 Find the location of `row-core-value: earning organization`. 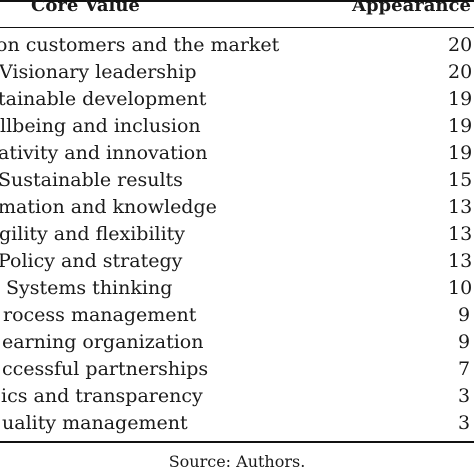

row-core-value: earning organization is located at coordinates (103, 342).